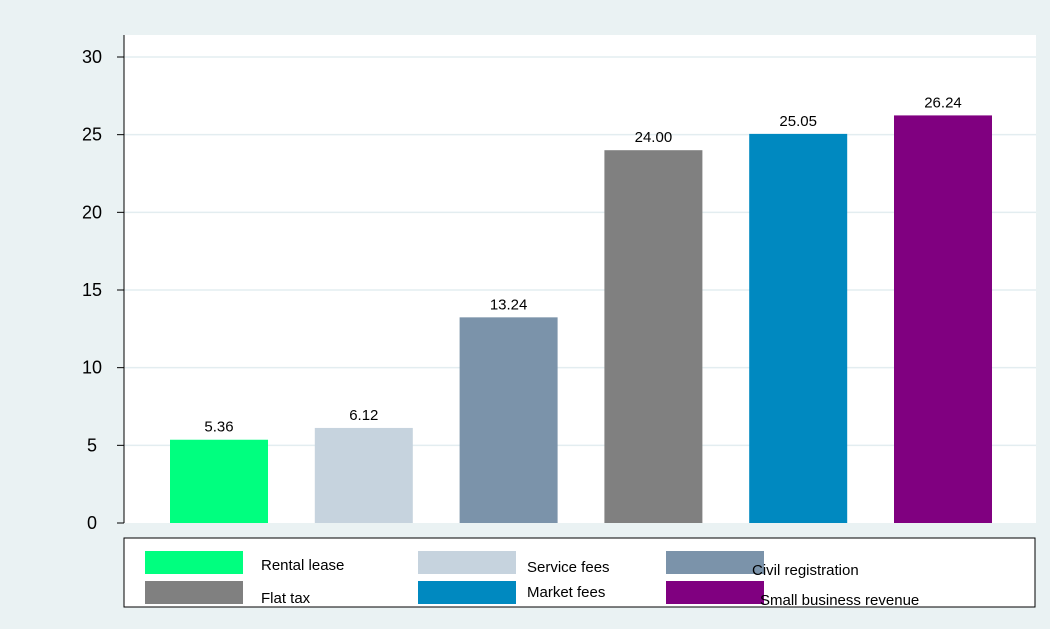 The image size is (1050, 629). What do you see at coordinates (92, 57) in the screenshot?
I see `y-tick-label: 30` at bounding box center [92, 57].